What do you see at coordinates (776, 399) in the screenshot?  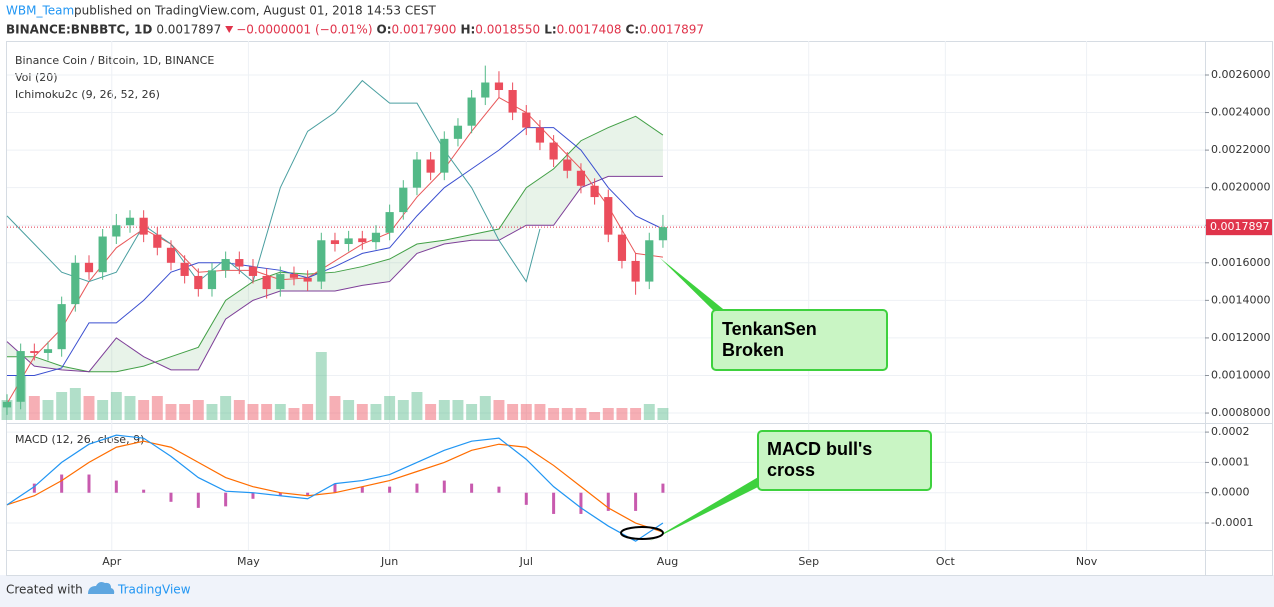 I see `annotations: TenkanSen Broken MACD bull's cross` at bounding box center [776, 399].